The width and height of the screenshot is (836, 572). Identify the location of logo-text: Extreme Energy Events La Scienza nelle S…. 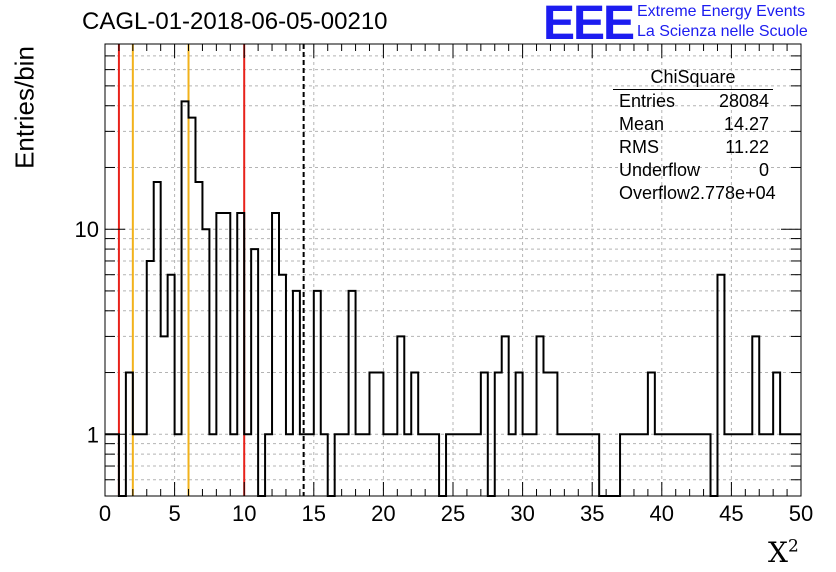
(722, 22).